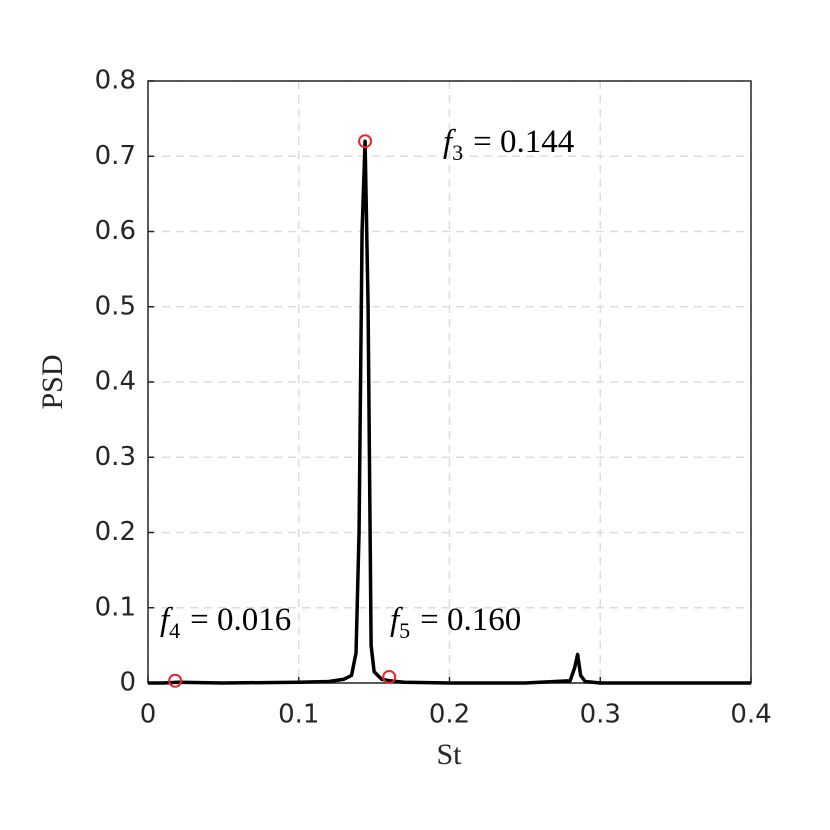 The width and height of the screenshot is (830, 830). I want to click on x-tick-label: 0.4, so click(750, 715).